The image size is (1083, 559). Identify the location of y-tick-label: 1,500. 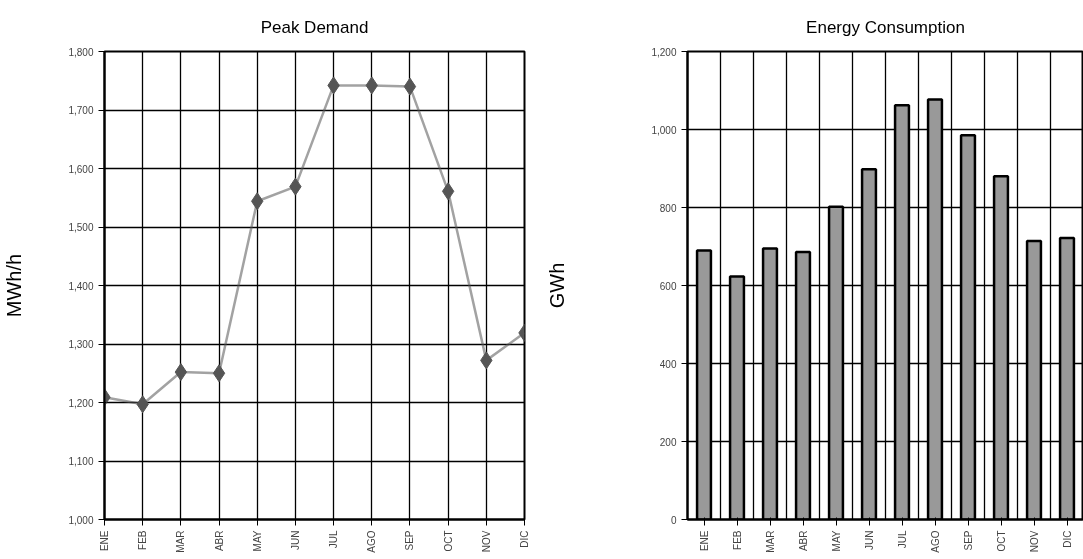
(81, 227).